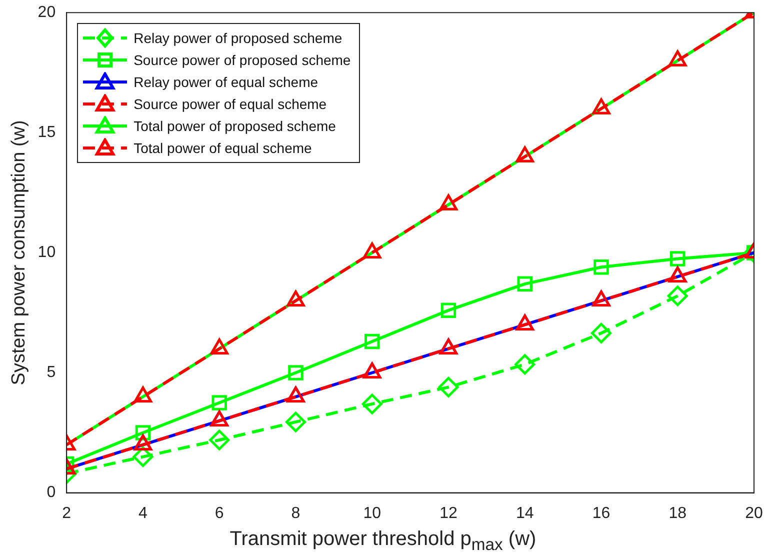  Describe the element at coordinates (219, 513) in the screenshot. I see `x-tick-label: 6` at that location.